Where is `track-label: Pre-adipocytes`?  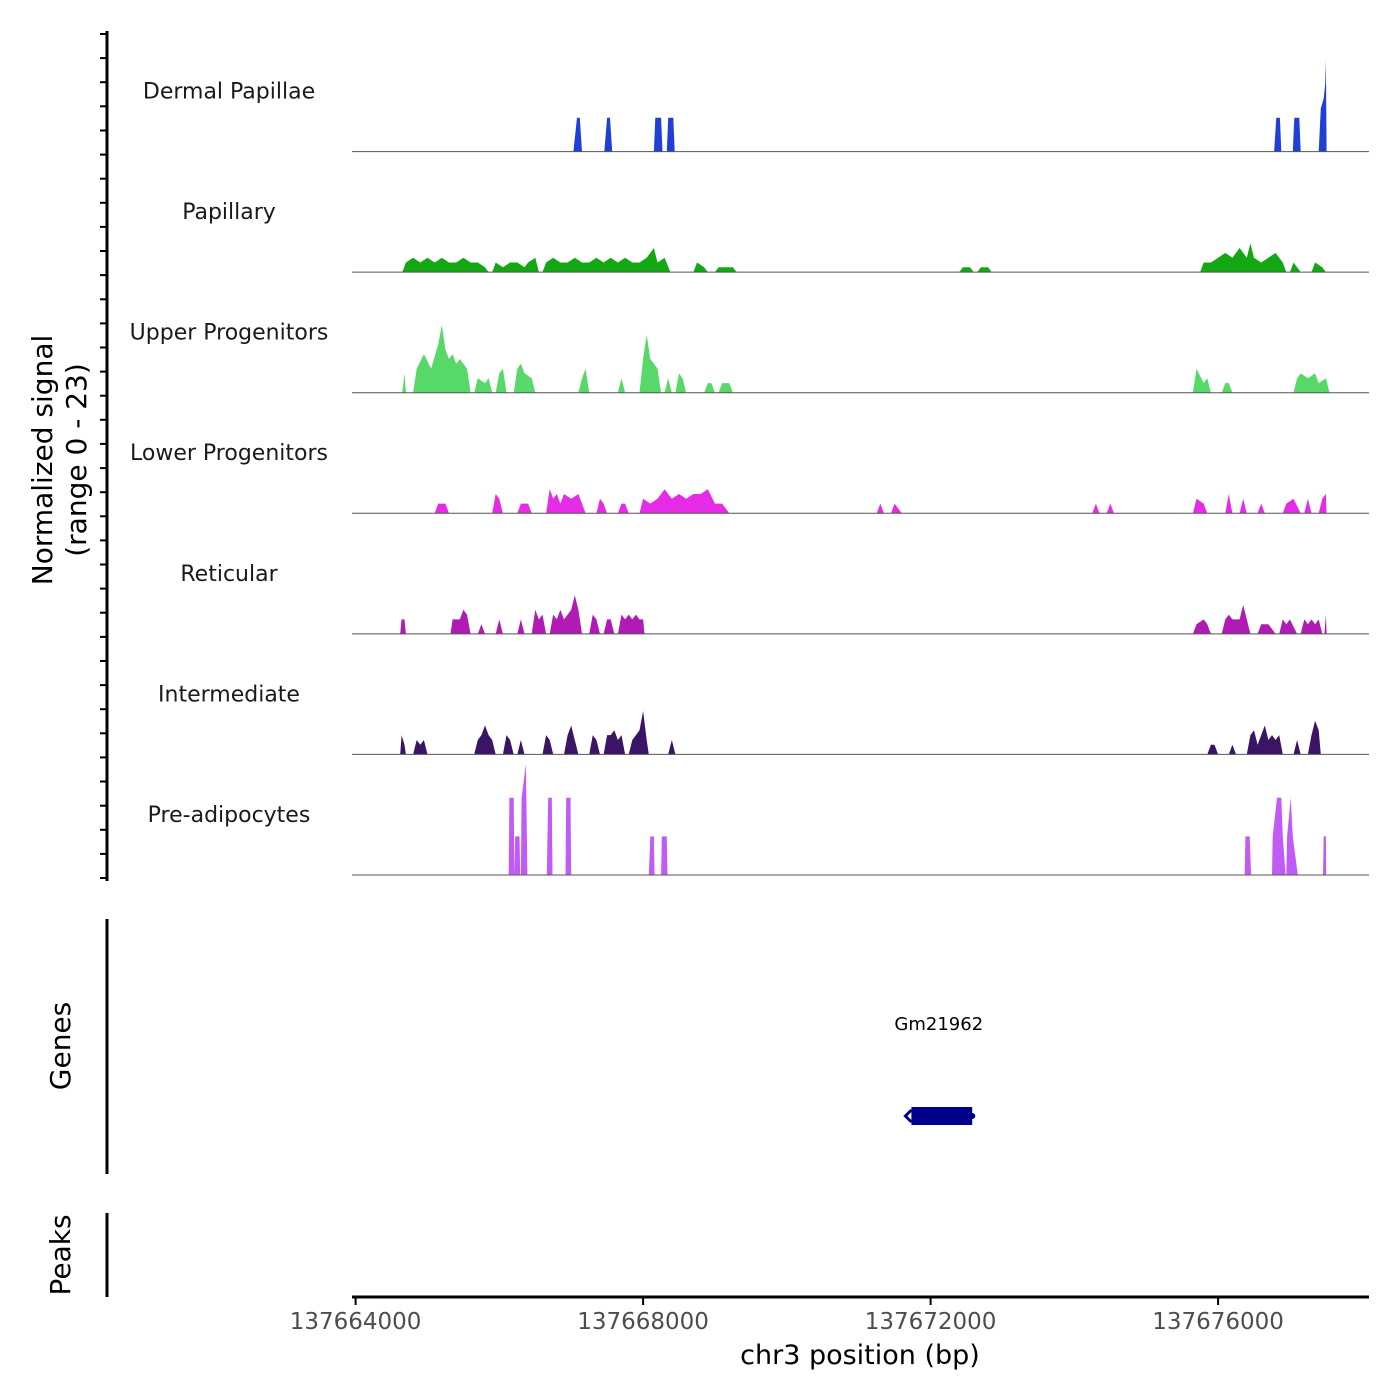
track-label: Pre-adipocytes is located at coordinates (229, 815).